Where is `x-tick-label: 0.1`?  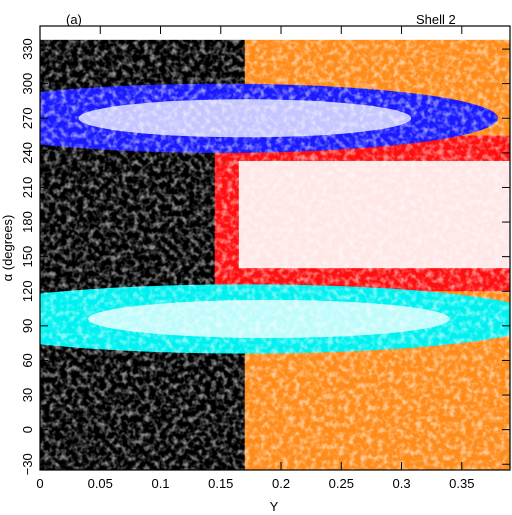
x-tick-label: 0.1 is located at coordinates (160, 483).